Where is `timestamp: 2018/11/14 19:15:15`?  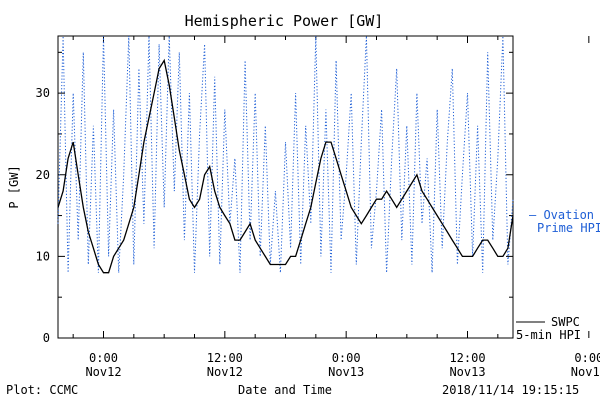
timestamp: 2018/11/14 19:15:15 is located at coordinates (510, 390).